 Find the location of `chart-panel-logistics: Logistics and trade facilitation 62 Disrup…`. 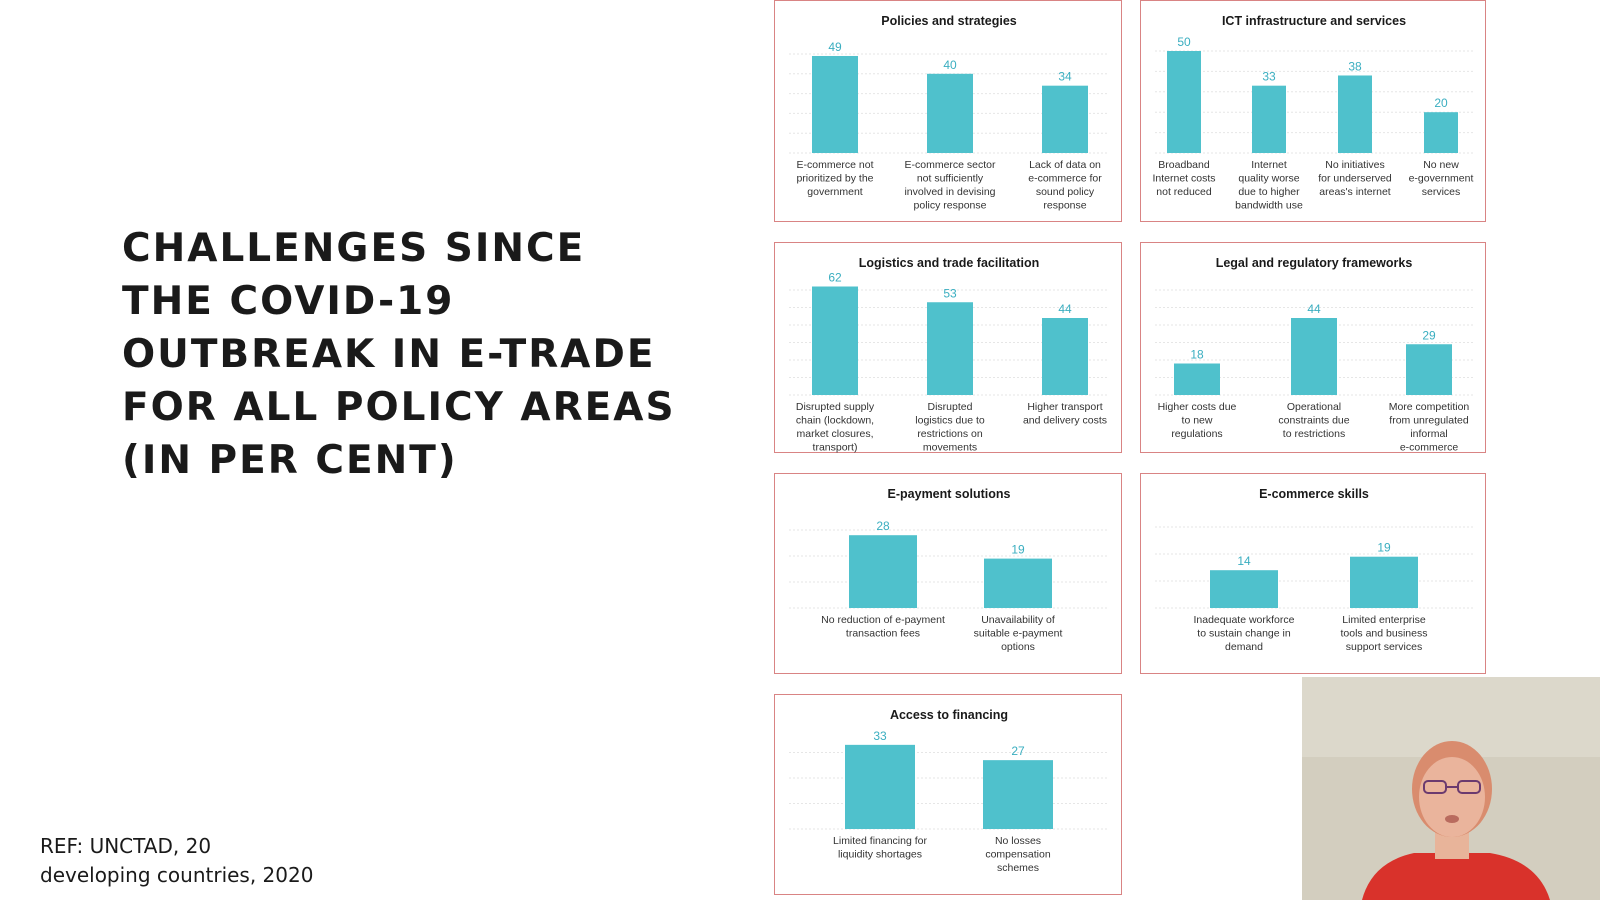

chart-panel-logistics: Logistics and trade facilitation 62 Disrup… is located at coordinates (948, 348).